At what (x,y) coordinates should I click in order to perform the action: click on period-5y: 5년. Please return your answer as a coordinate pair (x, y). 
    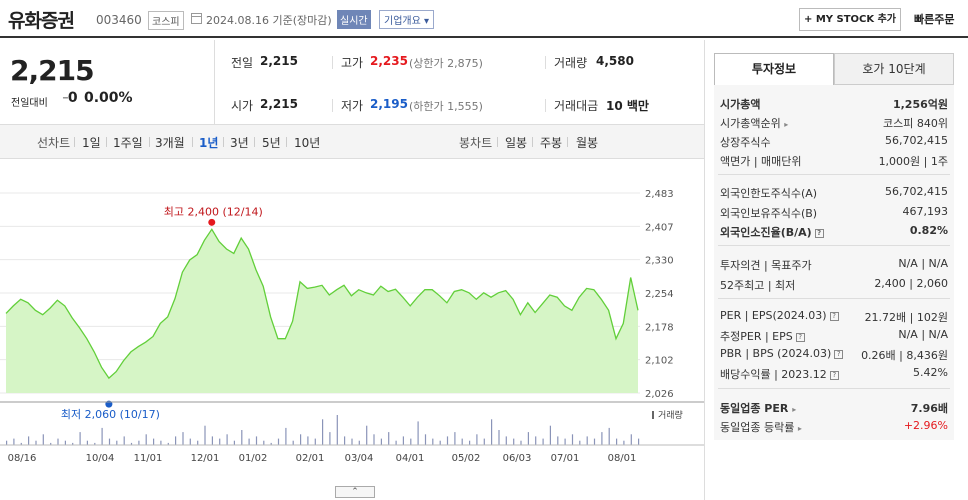
    Looking at the image, I should click on (271, 143).